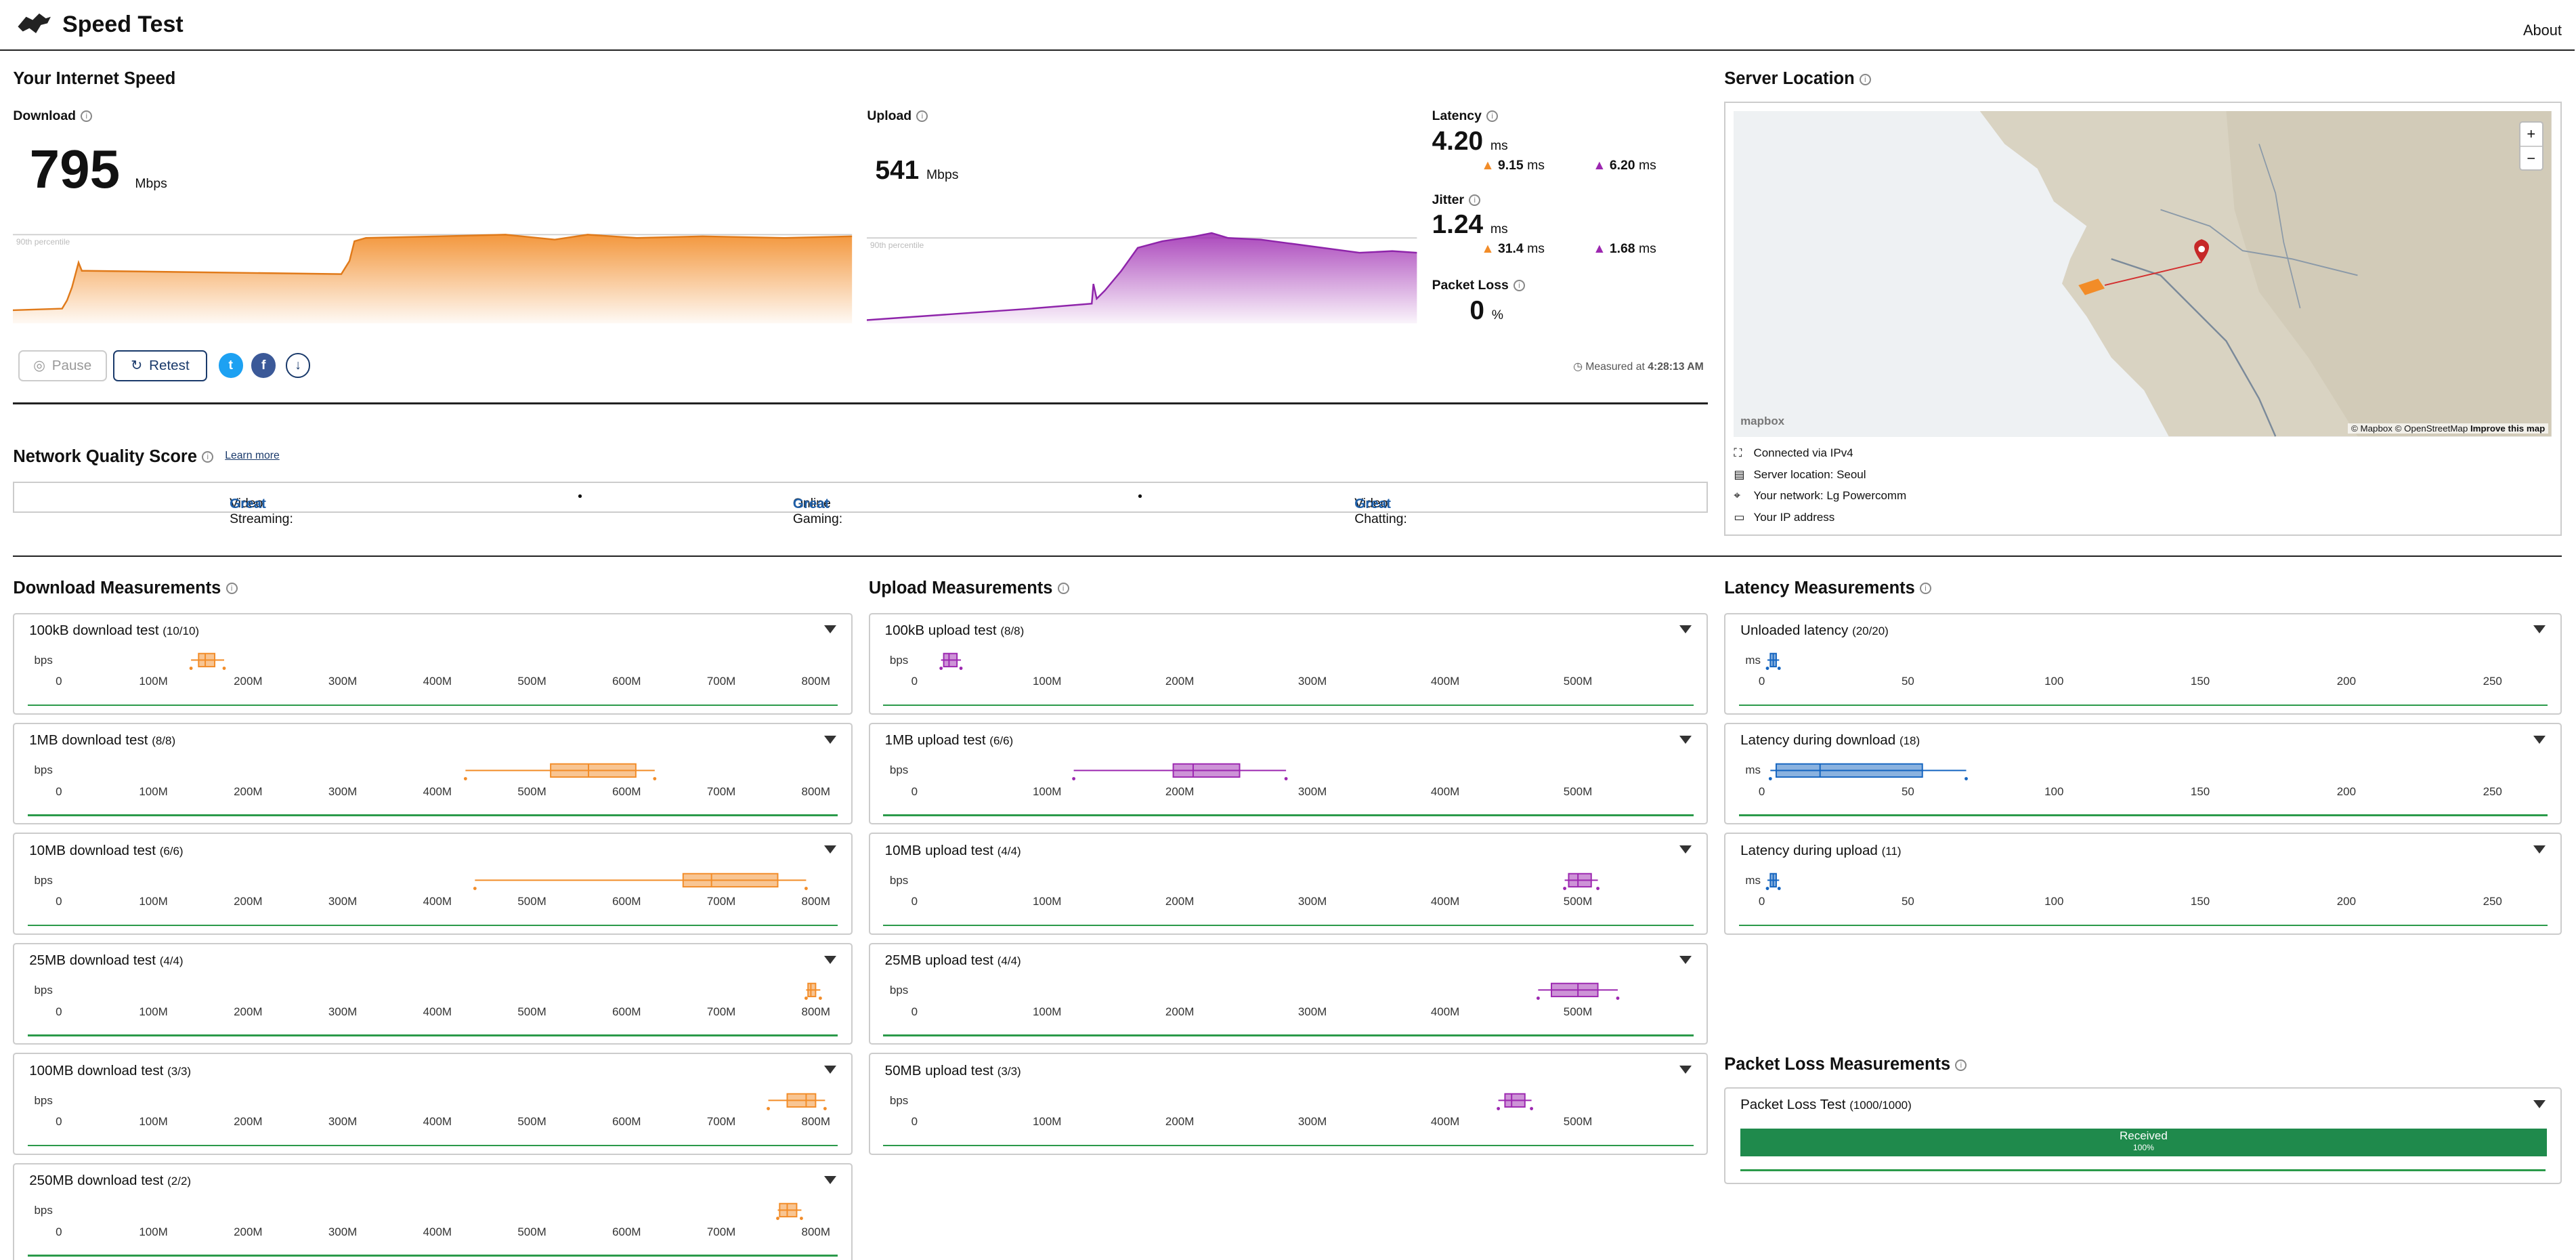 The width and height of the screenshot is (2576, 1260). Describe the element at coordinates (34, 23) in the screenshot. I see `logo-icon` at that location.